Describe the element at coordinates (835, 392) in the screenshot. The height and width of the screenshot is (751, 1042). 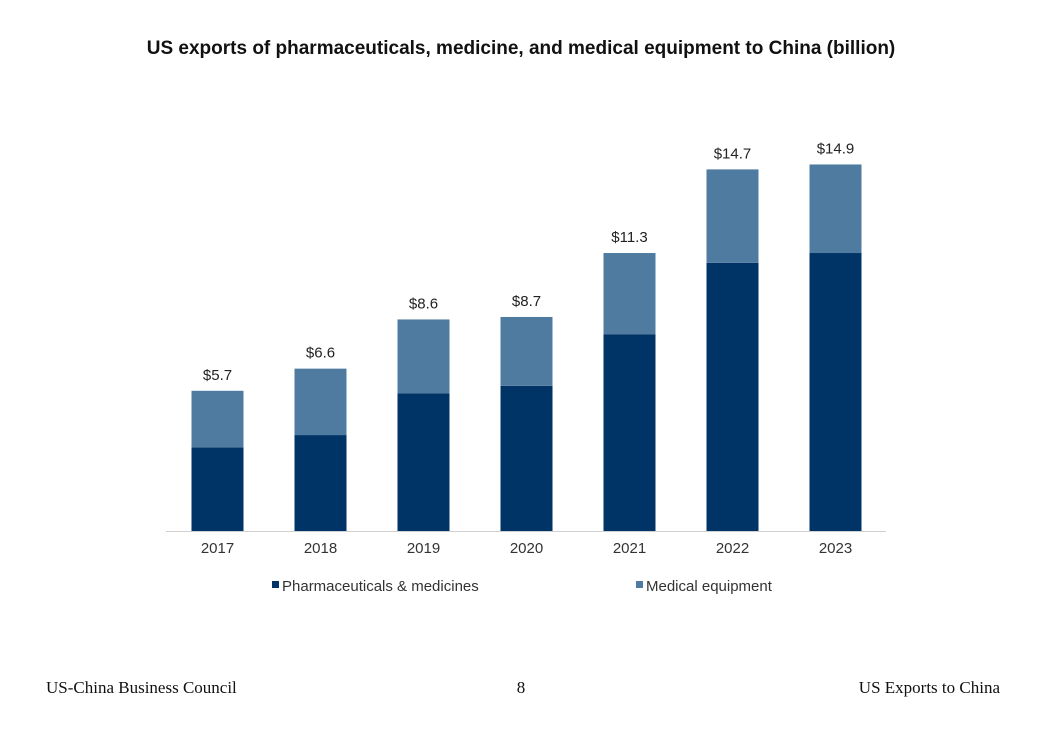
I see `bar-pharmaceuticals-2023` at that location.